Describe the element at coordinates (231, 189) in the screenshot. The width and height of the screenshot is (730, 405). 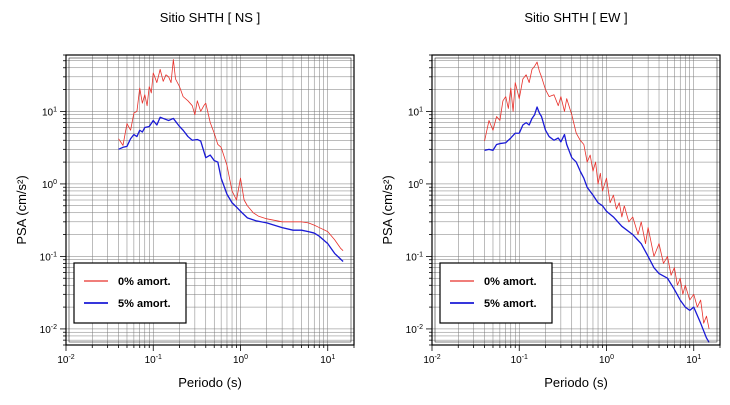
I see `series-line-5pct` at that location.